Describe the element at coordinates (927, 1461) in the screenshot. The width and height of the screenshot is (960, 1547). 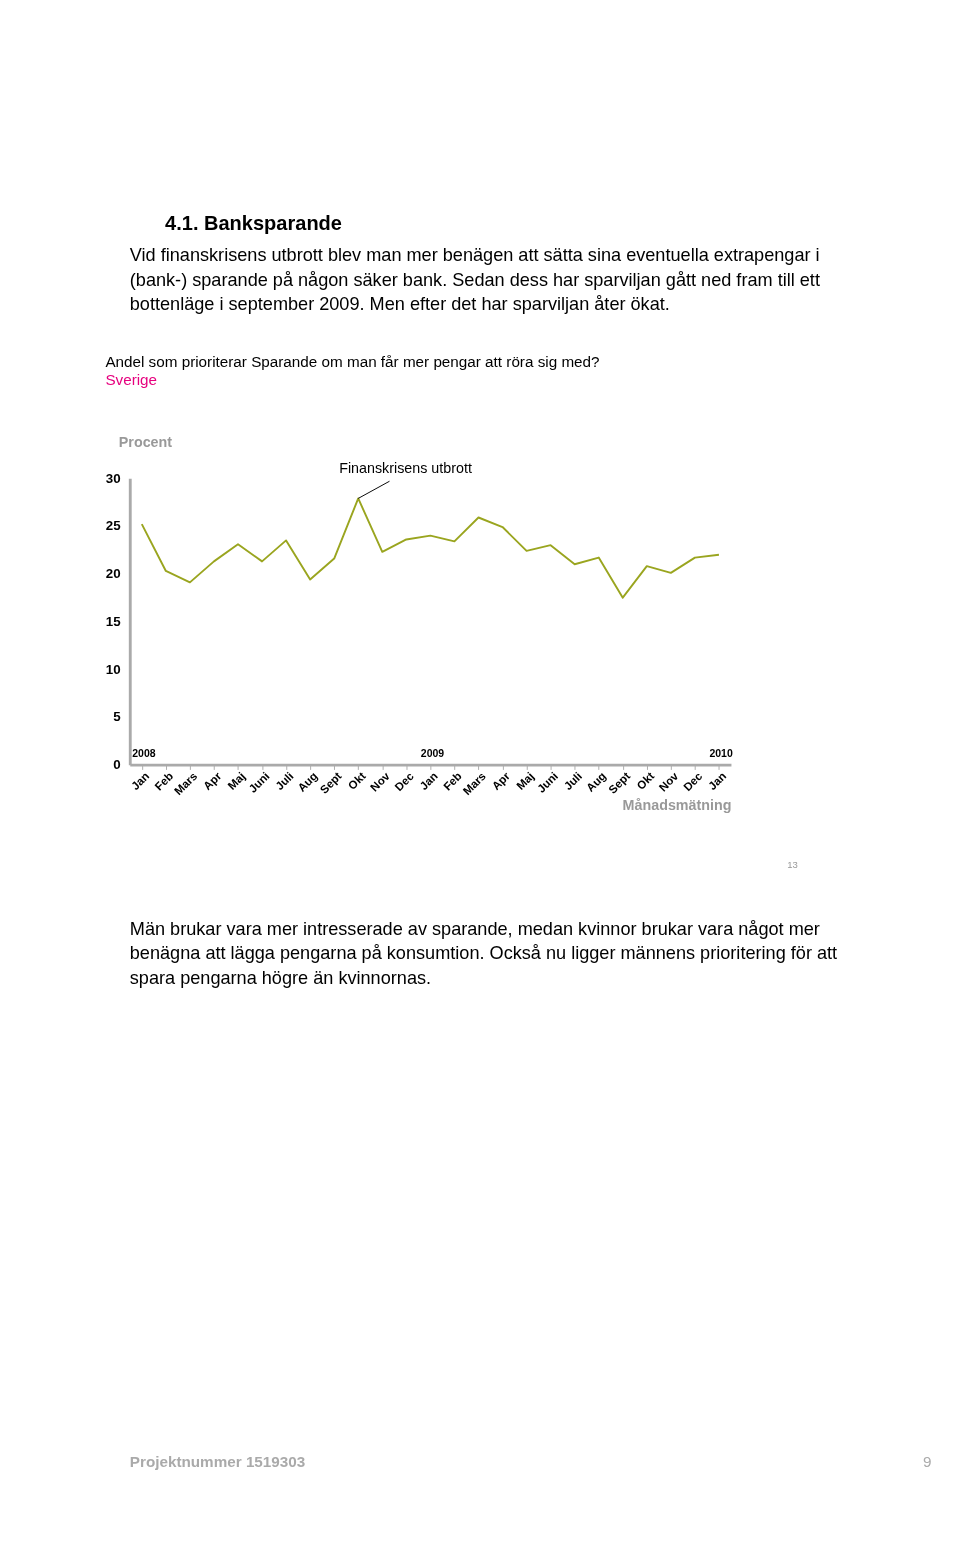
I see `text: 9` at that location.